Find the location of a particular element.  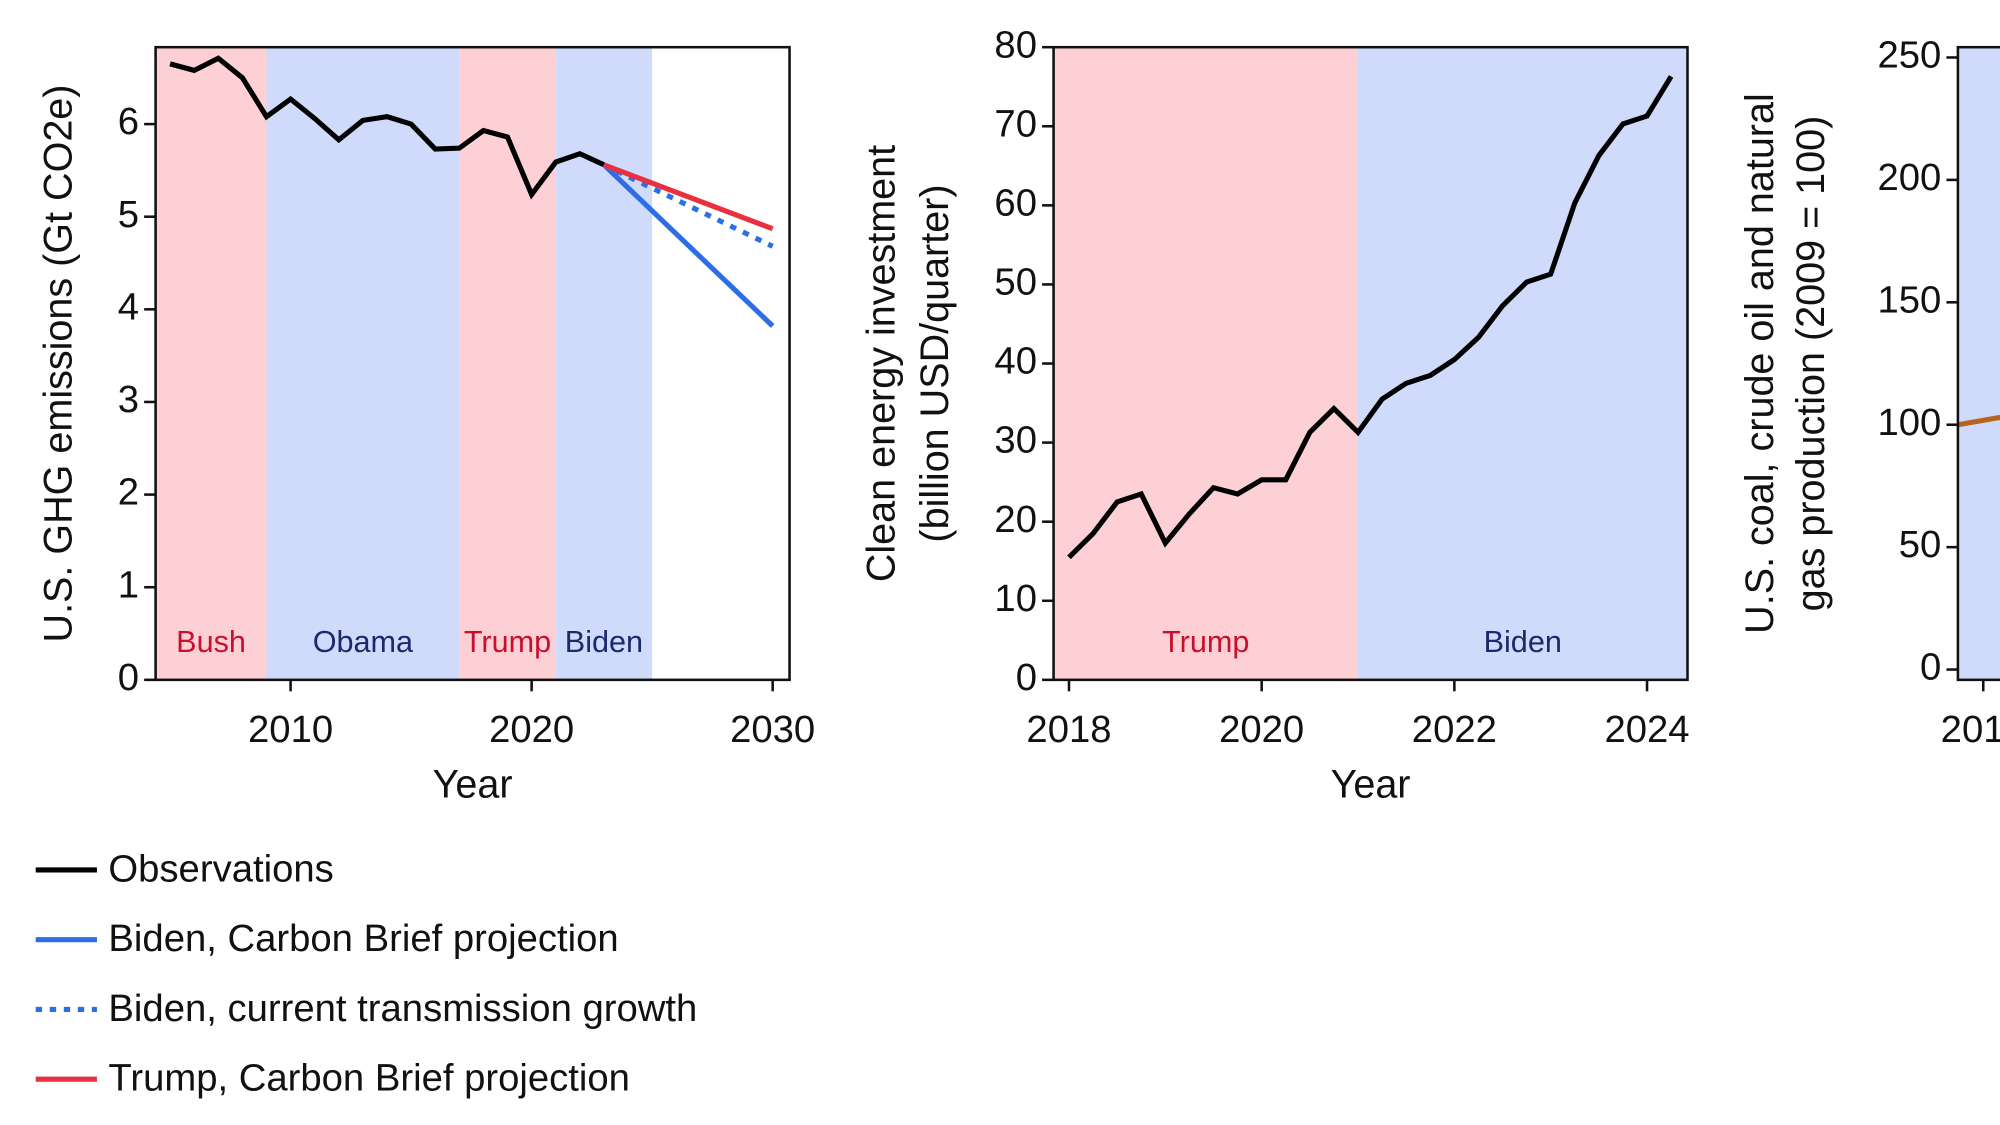

x-tick-label: 2018 is located at coordinates (1068, 729).